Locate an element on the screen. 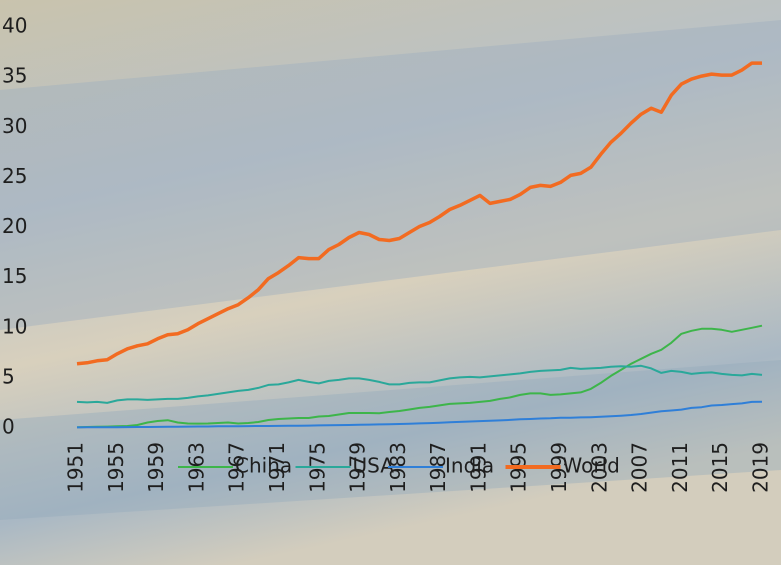 This screenshot has width=781, height=565. y-tick-label: 20 is located at coordinates (14, 226).